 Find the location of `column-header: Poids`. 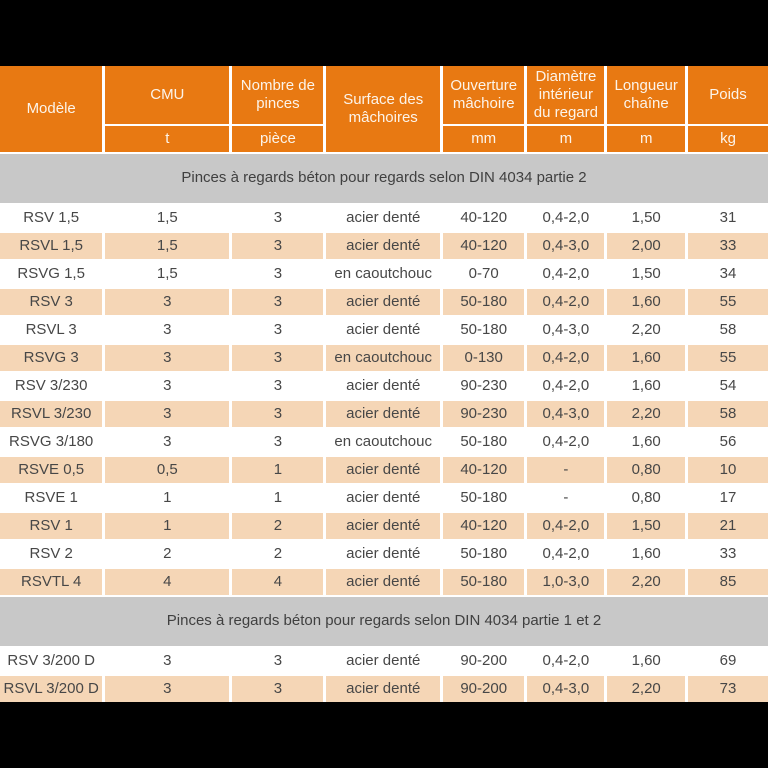

column-header: Poids is located at coordinates (728, 95).